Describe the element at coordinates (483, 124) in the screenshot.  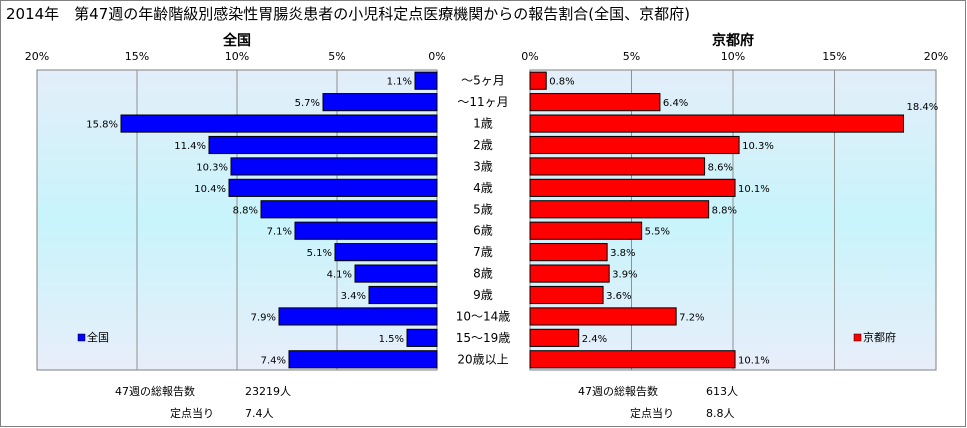
I see `category-label: 1歳` at that location.